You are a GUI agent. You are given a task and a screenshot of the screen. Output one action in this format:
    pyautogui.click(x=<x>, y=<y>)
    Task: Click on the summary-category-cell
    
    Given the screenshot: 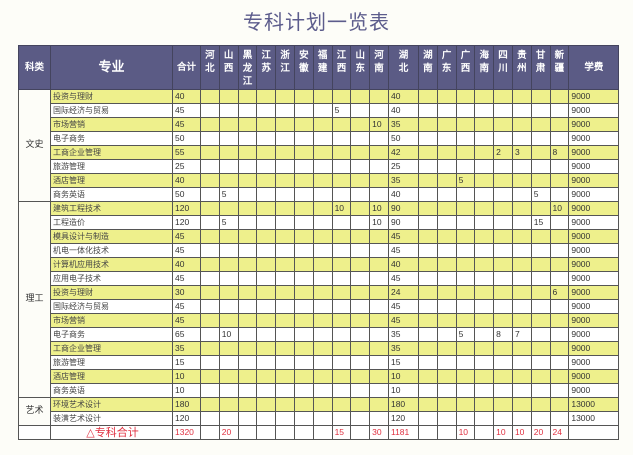 What is the action you would take?
    pyautogui.click(x=34, y=432)
    